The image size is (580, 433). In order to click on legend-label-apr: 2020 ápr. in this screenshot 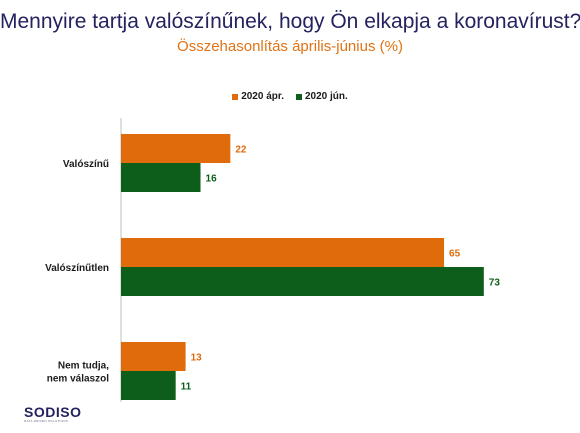, I will do `click(262, 96)`.